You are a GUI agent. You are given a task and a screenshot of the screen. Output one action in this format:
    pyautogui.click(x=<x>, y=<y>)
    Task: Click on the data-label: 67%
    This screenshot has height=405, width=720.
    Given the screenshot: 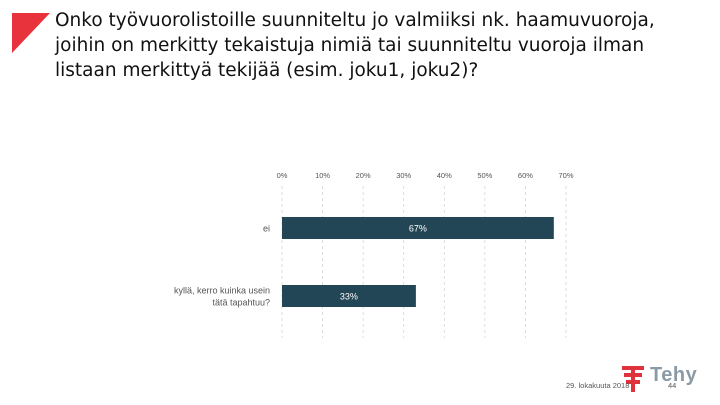 What is the action you would take?
    pyautogui.click(x=418, y=229)
    